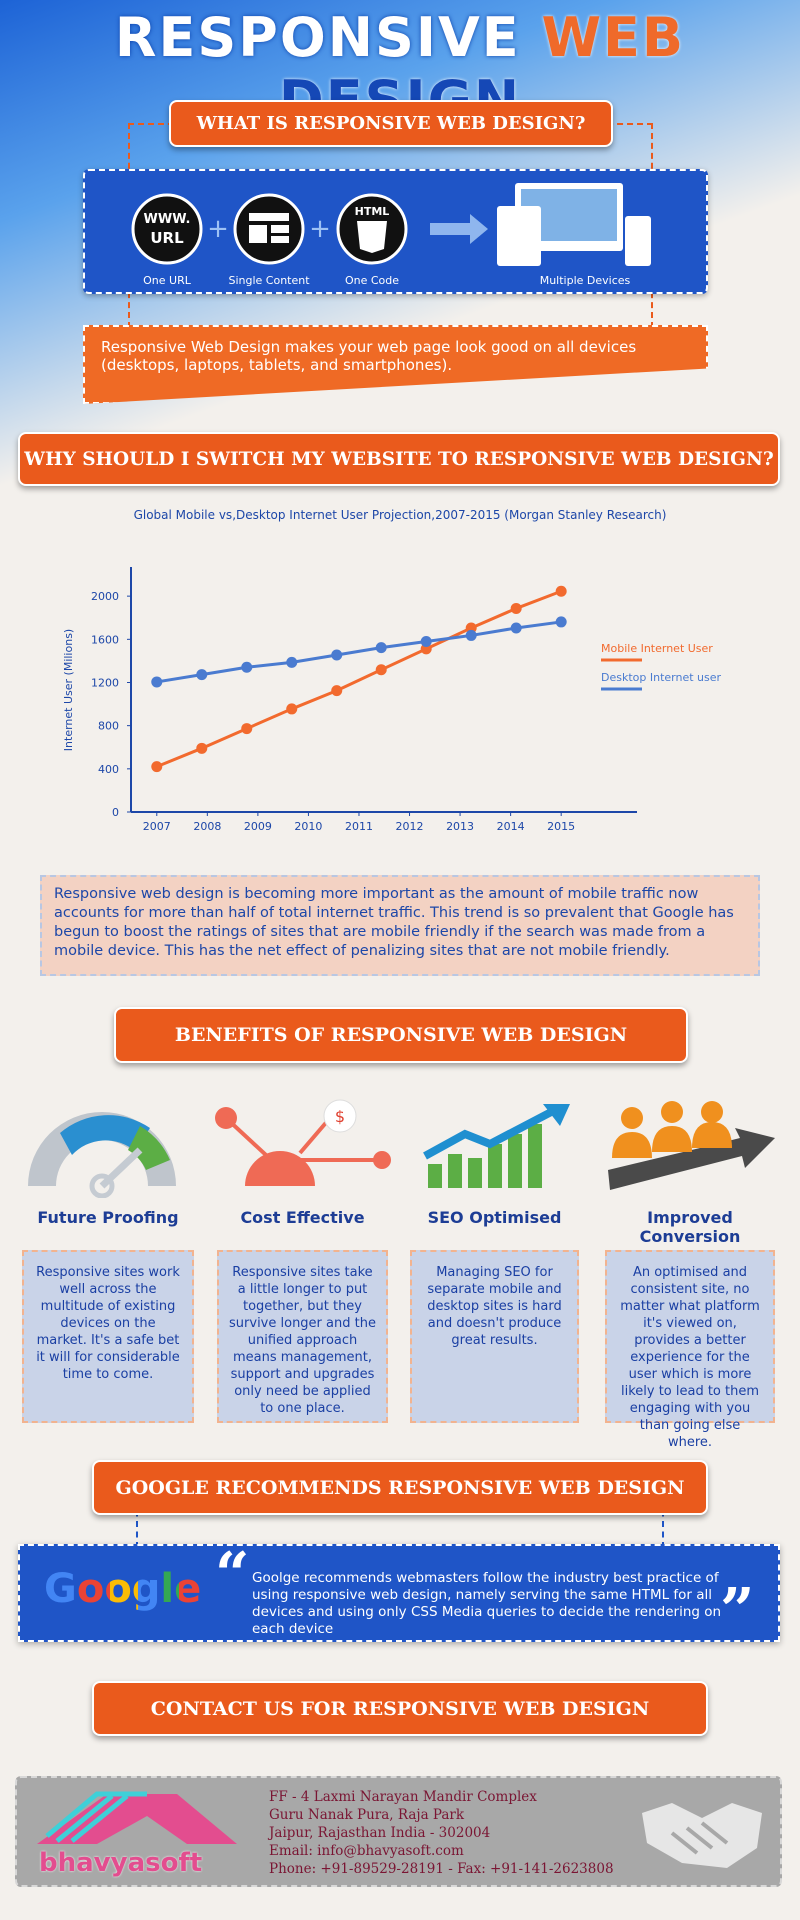  I want to click on item-label: Multiple Devices, so click(585, 280).